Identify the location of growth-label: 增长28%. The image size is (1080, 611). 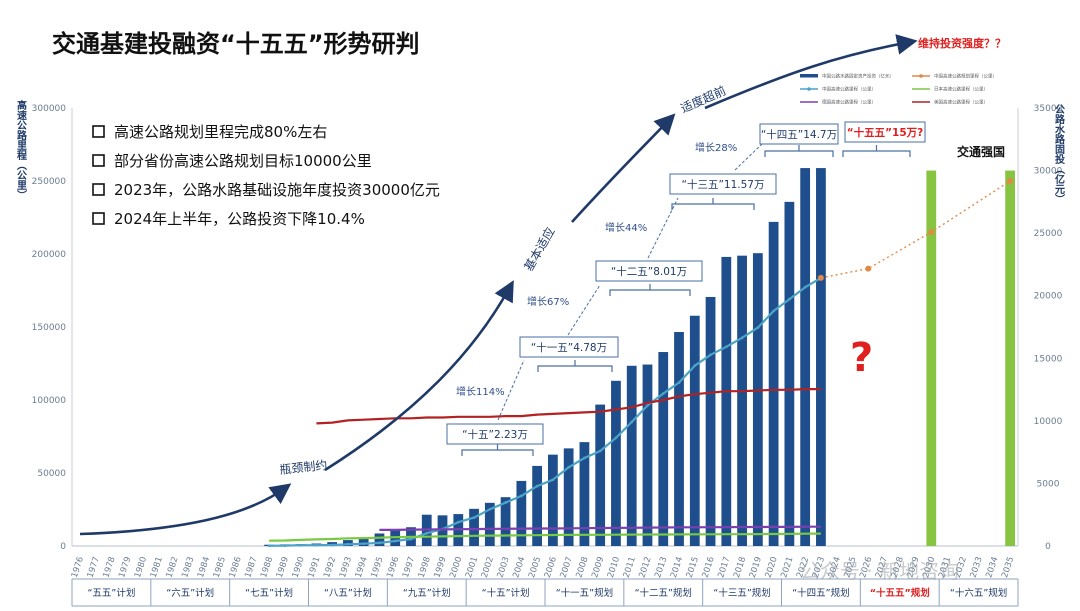
(716, 147).